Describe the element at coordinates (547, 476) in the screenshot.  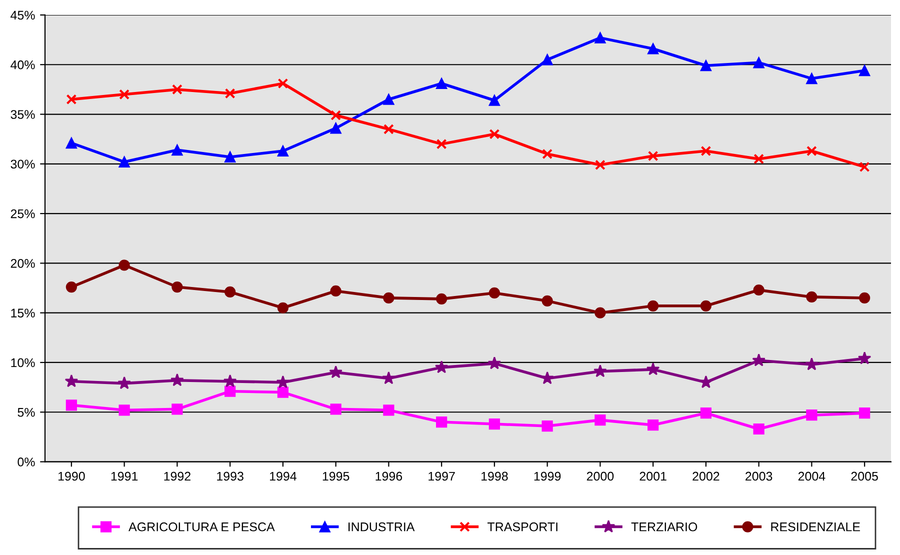
I see `x-tick-label: 1999` at that location.